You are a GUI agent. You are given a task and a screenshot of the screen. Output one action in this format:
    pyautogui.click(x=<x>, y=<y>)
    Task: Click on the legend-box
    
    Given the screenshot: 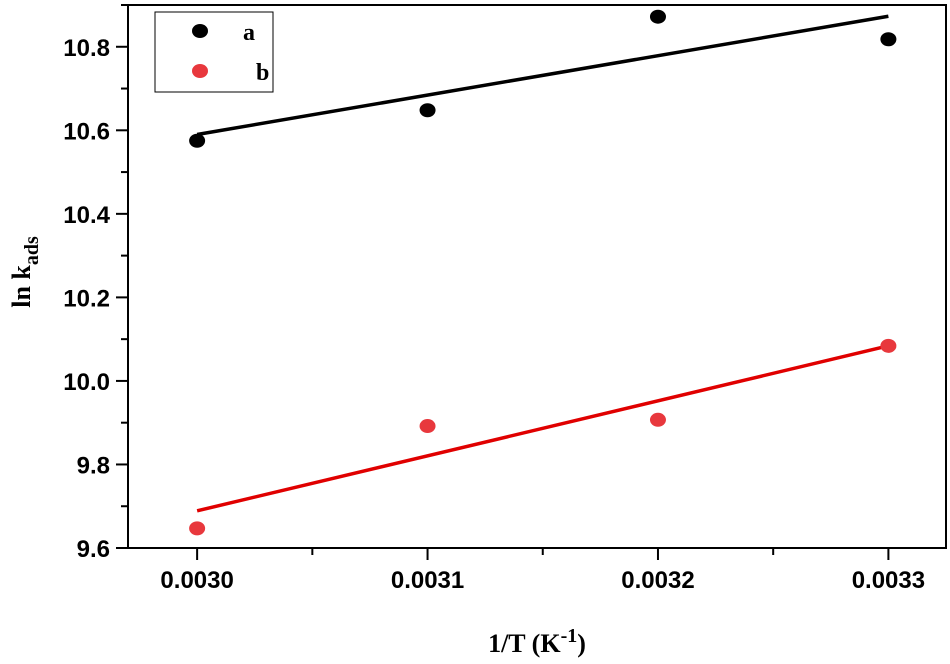 What is the action you would take?
    pyautogui.click(x=214, y=52)
    